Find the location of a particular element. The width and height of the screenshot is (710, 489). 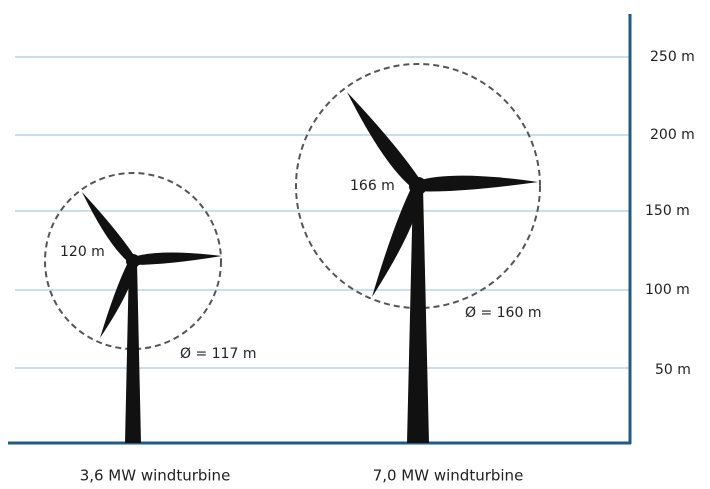

turbine-name: 3,6 MW windturbine is located at coordinates (155, 476).